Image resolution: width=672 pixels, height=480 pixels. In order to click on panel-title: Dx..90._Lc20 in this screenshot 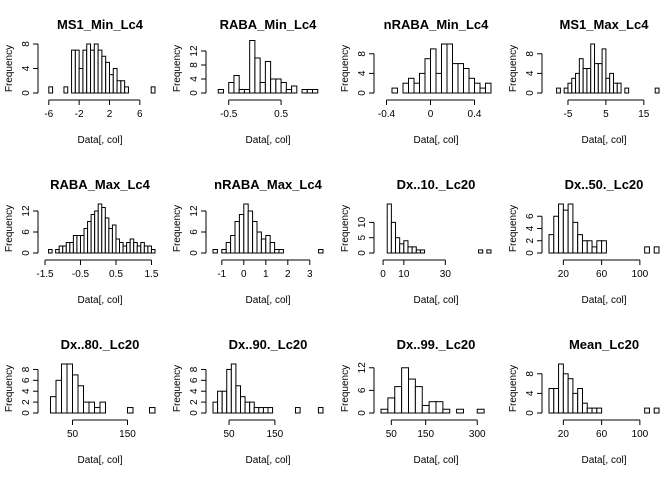, I will do `click(268, 344)`.